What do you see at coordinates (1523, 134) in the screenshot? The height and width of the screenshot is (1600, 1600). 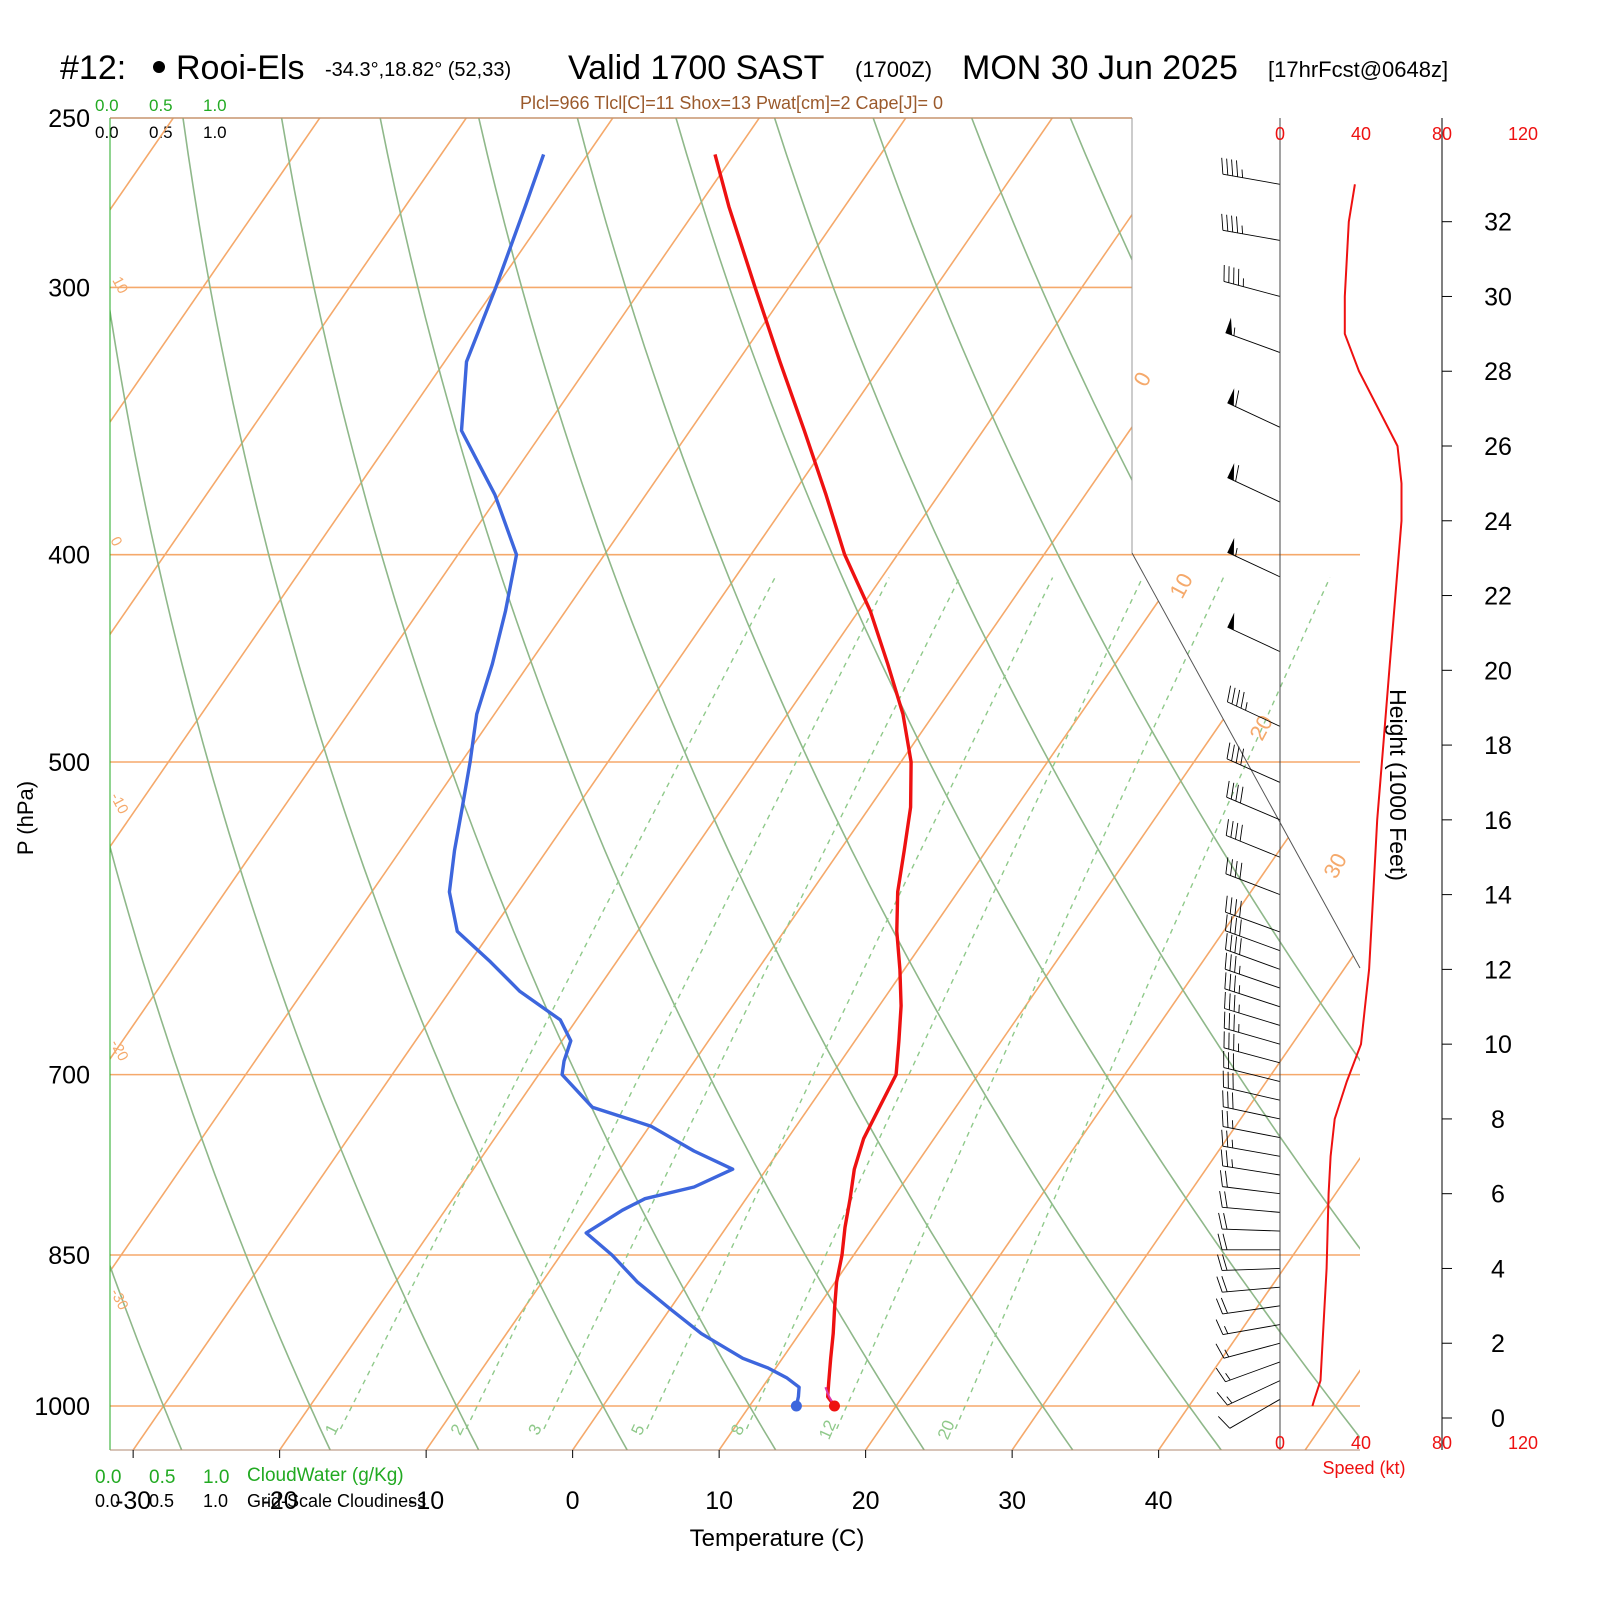 I see `speed-tick-top: 120` at bounding box center [1523, 134].